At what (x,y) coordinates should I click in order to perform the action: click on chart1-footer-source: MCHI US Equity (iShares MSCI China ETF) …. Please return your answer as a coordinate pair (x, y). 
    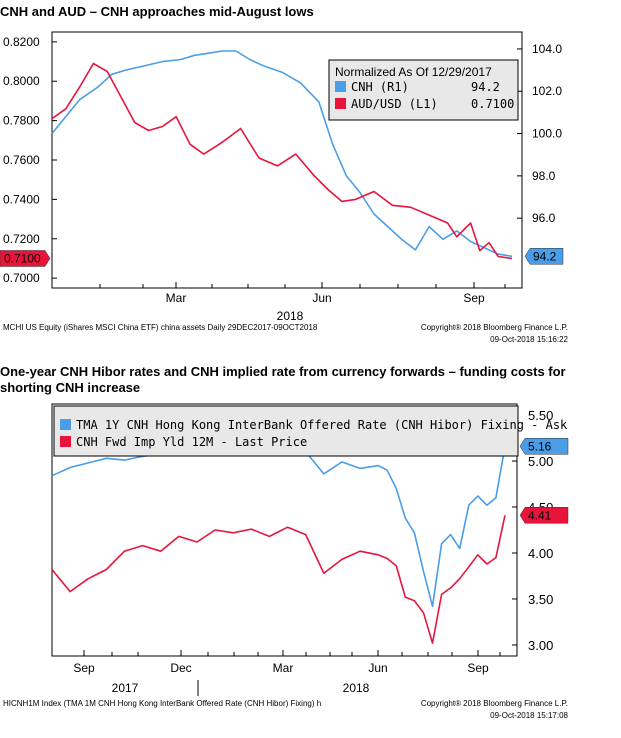
    Looking at the image, I should click on (160, 327).